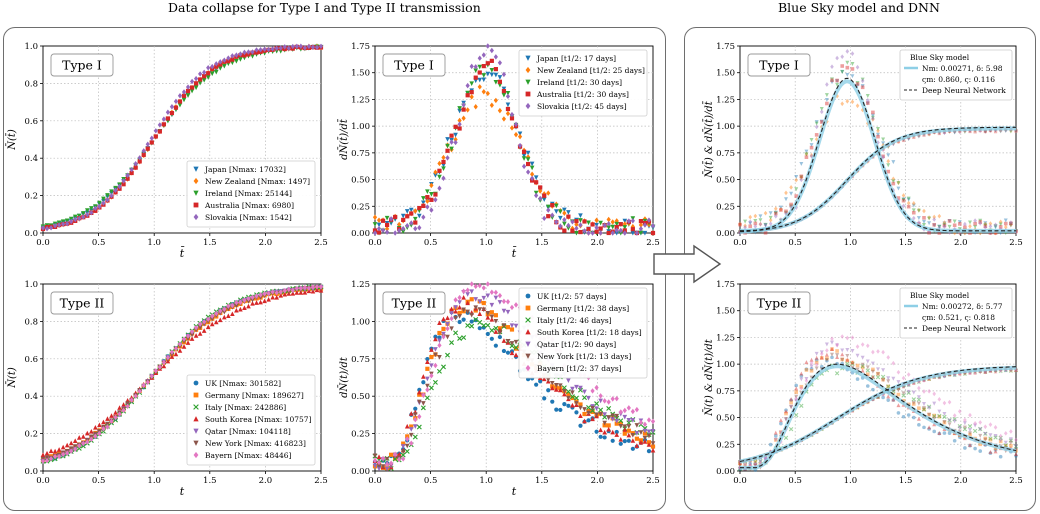  I want to click on dnn-cdf-curve, so click(878, 414).